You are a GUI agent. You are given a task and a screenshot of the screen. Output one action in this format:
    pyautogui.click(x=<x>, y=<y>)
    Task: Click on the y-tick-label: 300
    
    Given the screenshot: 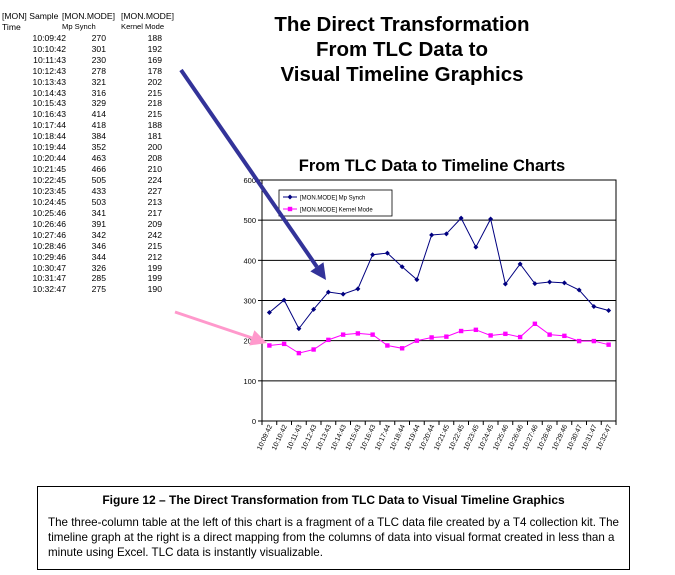 What is the action you would take?
    pyautogui.click(x=249, y=301)
    